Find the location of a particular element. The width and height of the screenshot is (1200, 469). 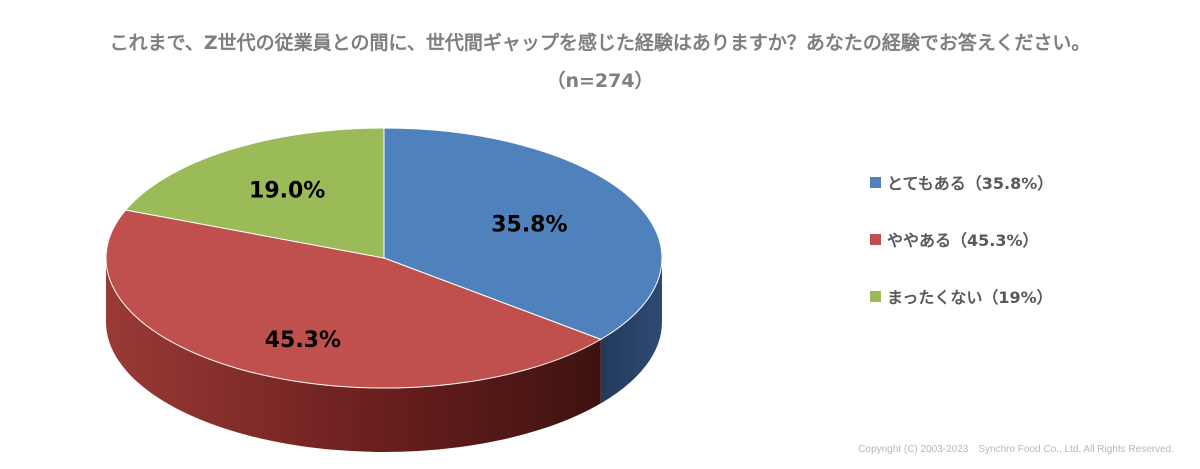

pie-slice-mattaku-nai is located at coordinates (254, 193).